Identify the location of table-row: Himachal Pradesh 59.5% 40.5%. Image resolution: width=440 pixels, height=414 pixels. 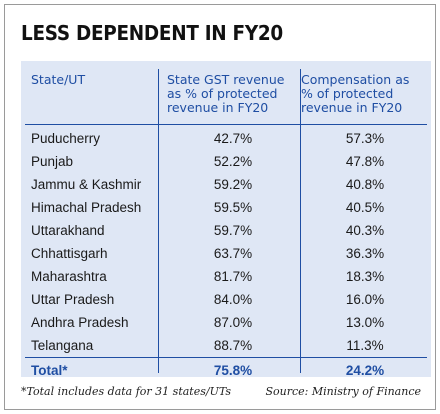
(226, 207).